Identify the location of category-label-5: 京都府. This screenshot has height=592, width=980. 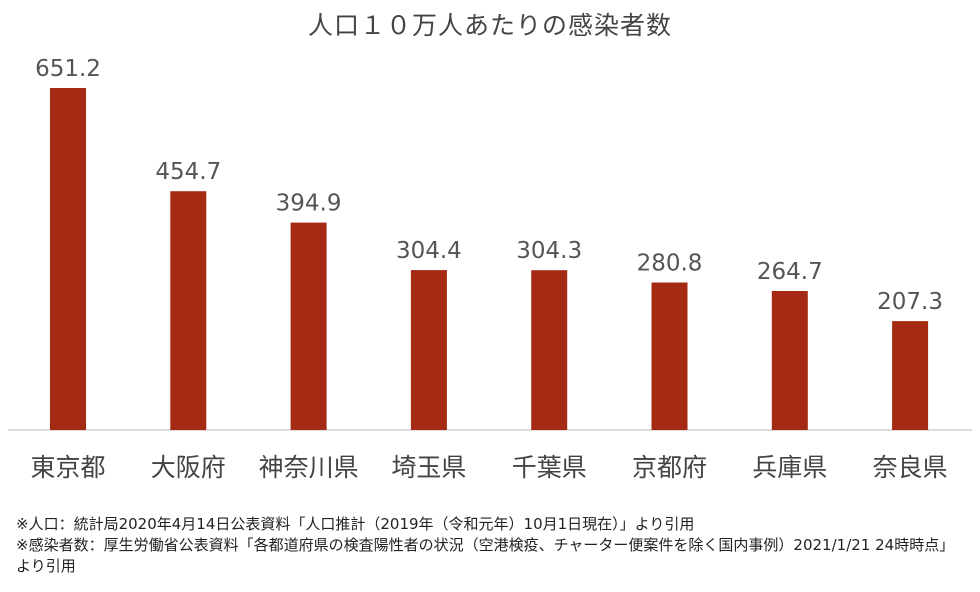
(669, 467).